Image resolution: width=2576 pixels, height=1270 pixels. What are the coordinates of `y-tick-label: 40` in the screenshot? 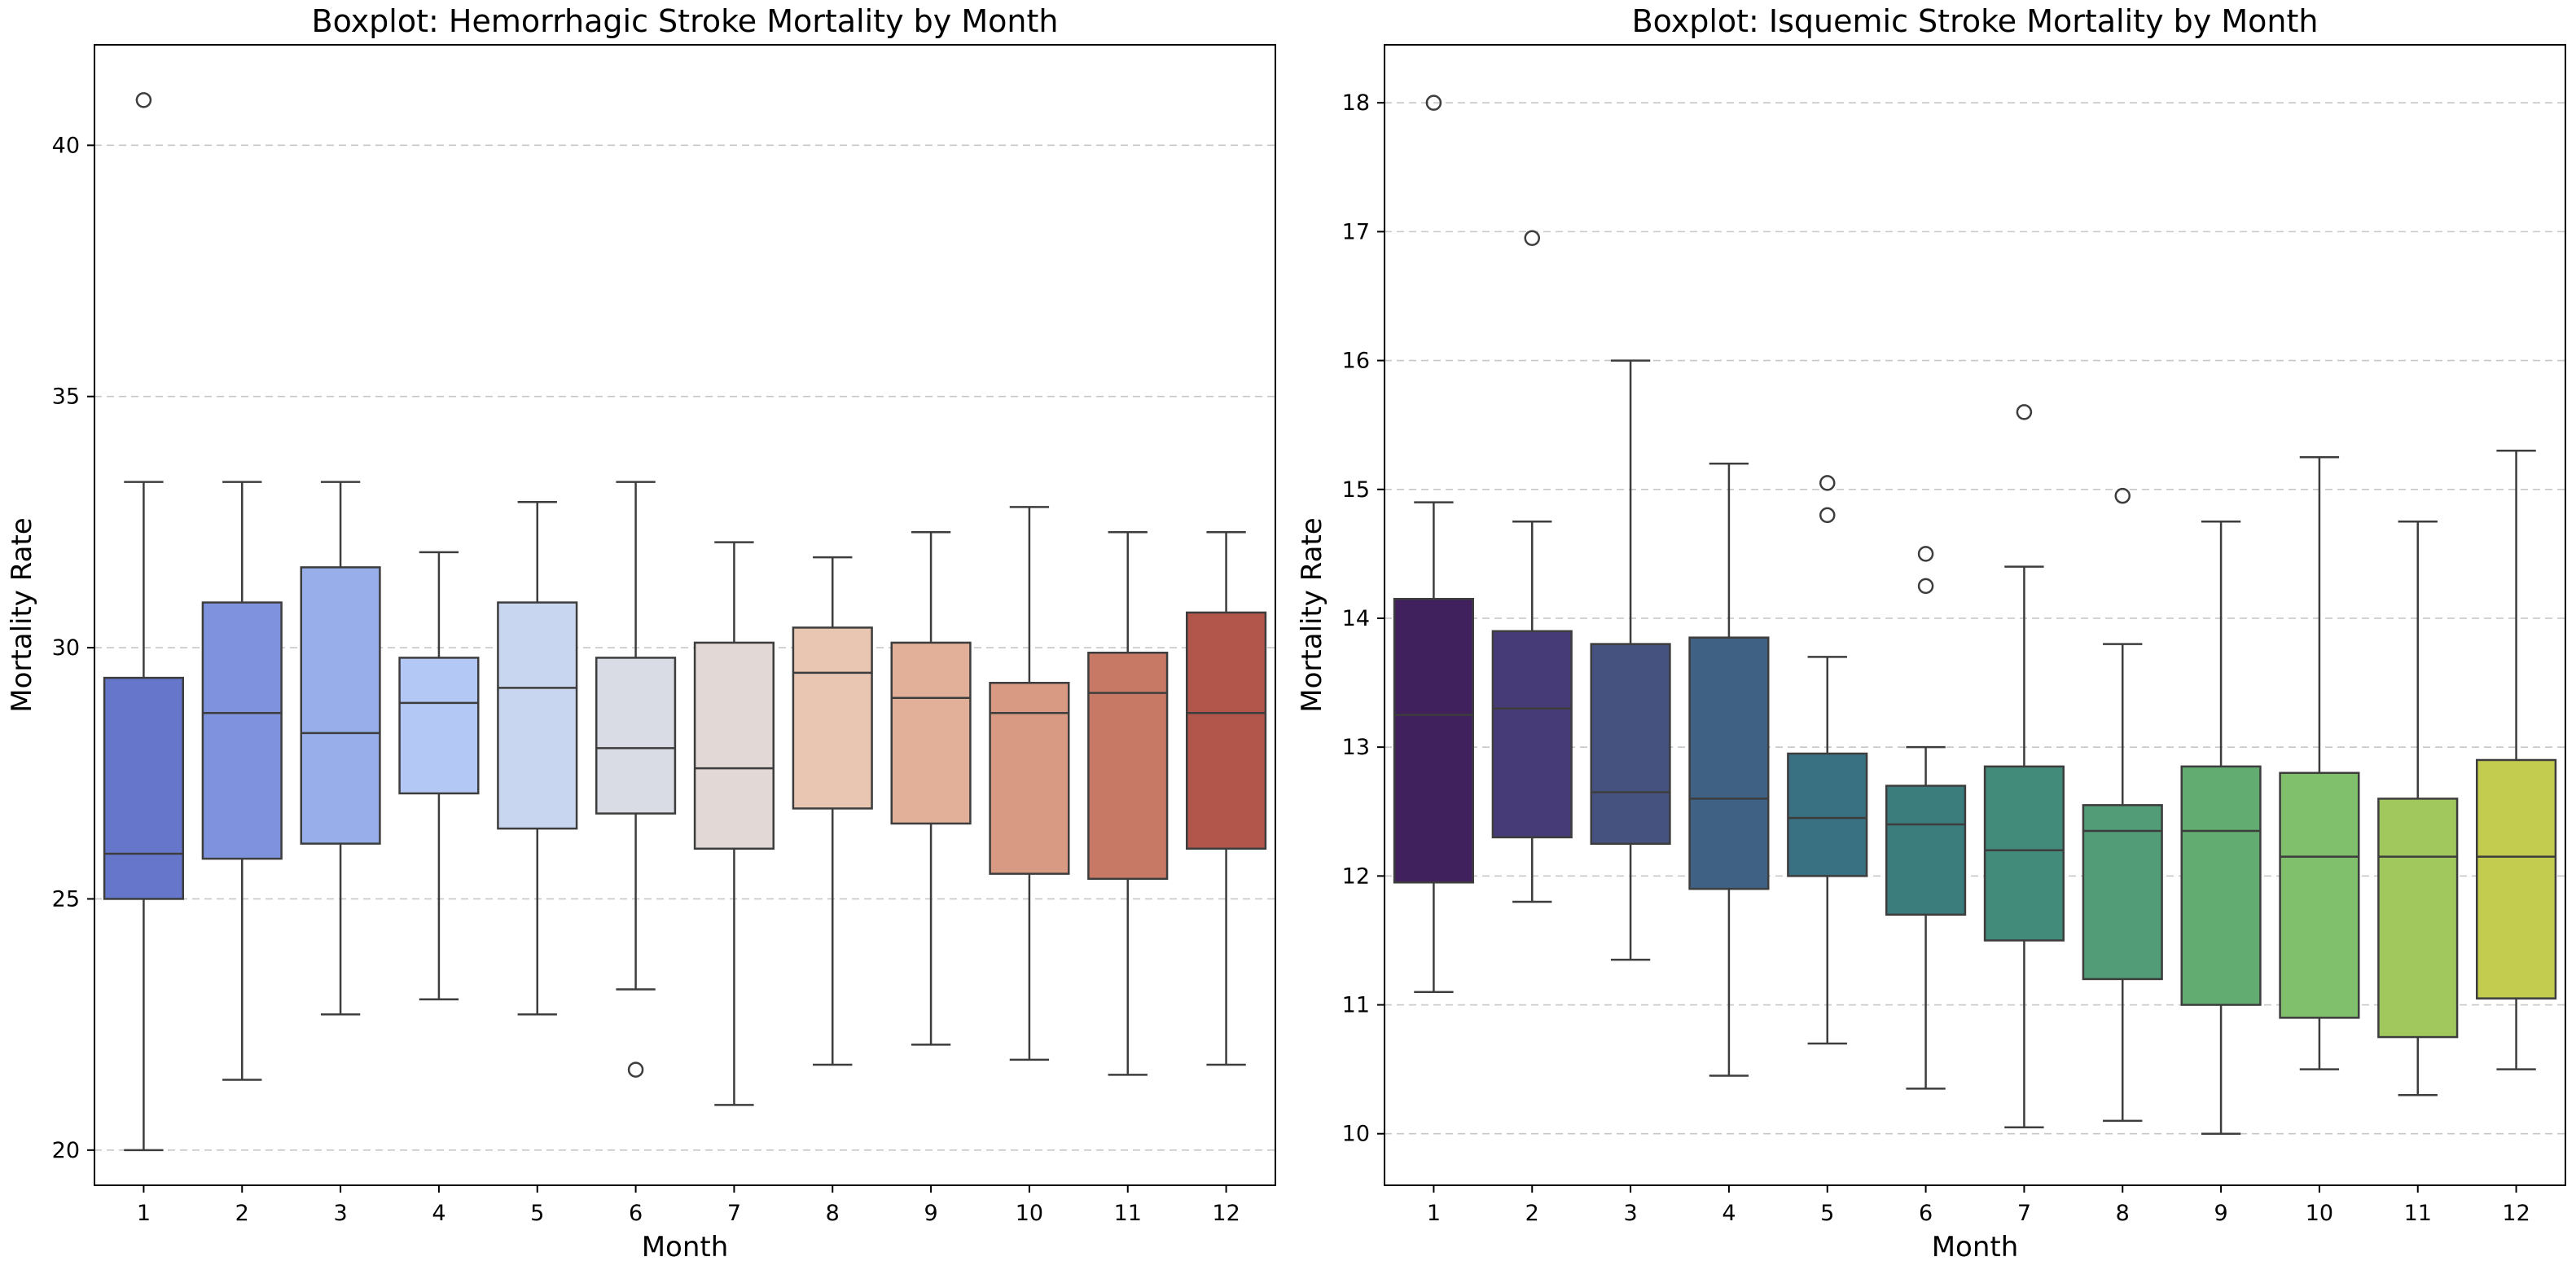 It's located at (66, 145).